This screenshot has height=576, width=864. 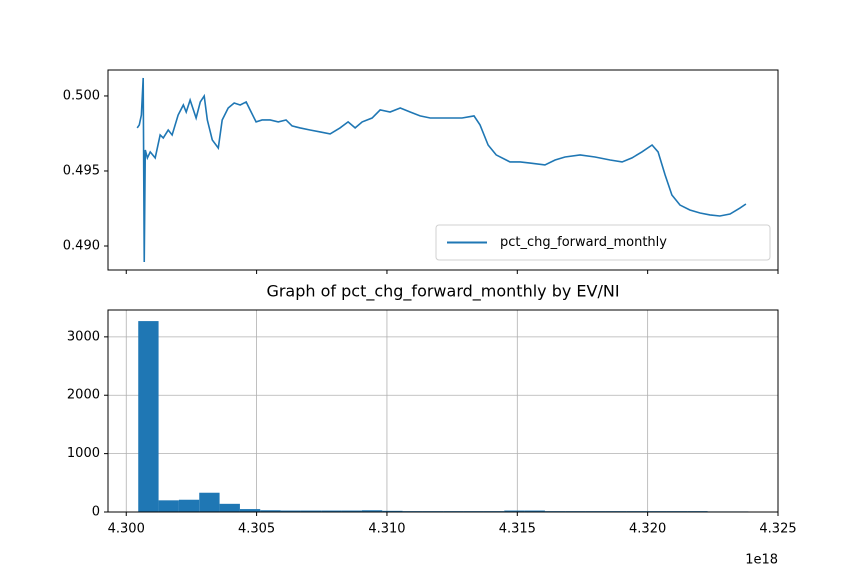 I want to click on legend-box, so click(x=603, y=242).